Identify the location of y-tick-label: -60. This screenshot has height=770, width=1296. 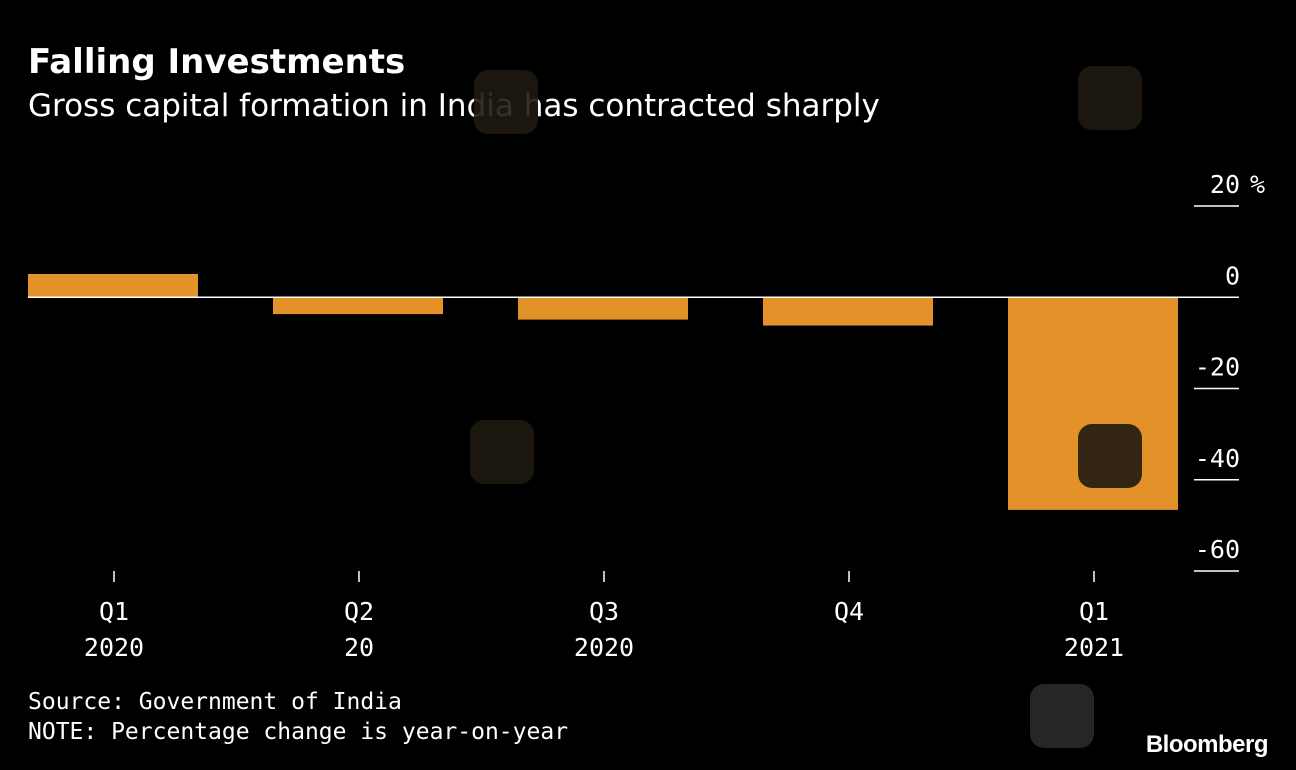
(1217, 549).